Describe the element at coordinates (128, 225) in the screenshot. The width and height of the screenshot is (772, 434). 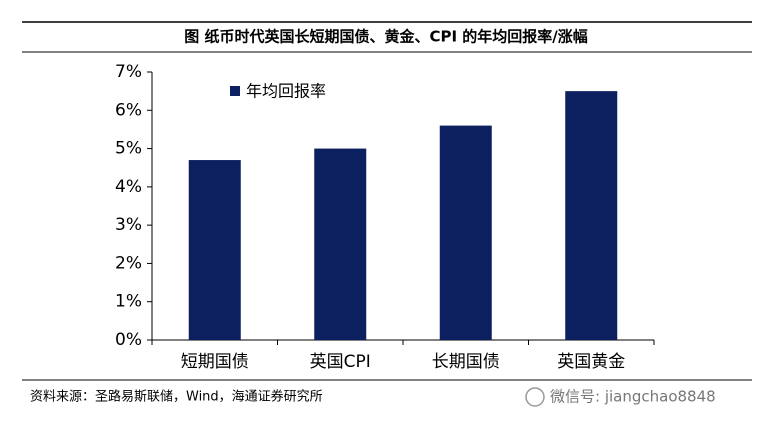
I see `y-tick-label: 3%` at that location.